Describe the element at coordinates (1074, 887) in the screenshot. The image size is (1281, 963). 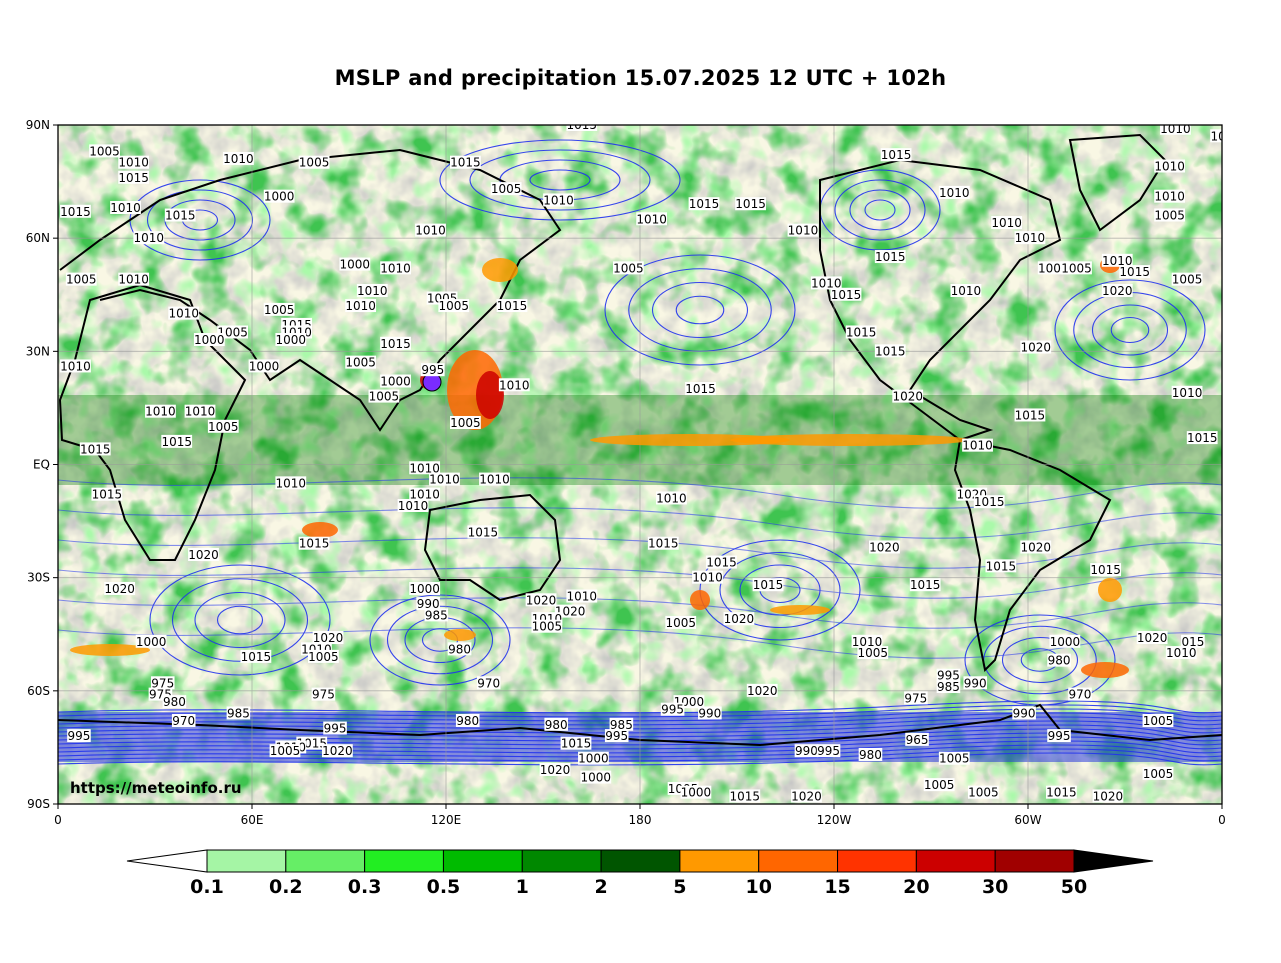
I see `colorbar-label: 50` at that location.